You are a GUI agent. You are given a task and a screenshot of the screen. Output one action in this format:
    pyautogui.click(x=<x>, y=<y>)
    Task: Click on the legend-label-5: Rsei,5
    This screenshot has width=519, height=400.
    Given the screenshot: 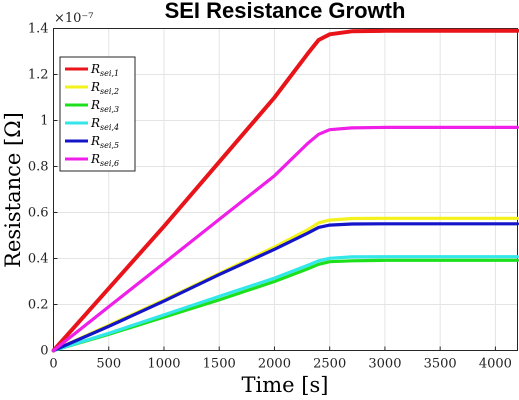 What is the action you would take?
    pyautogui.click(x=104, y=142)
    